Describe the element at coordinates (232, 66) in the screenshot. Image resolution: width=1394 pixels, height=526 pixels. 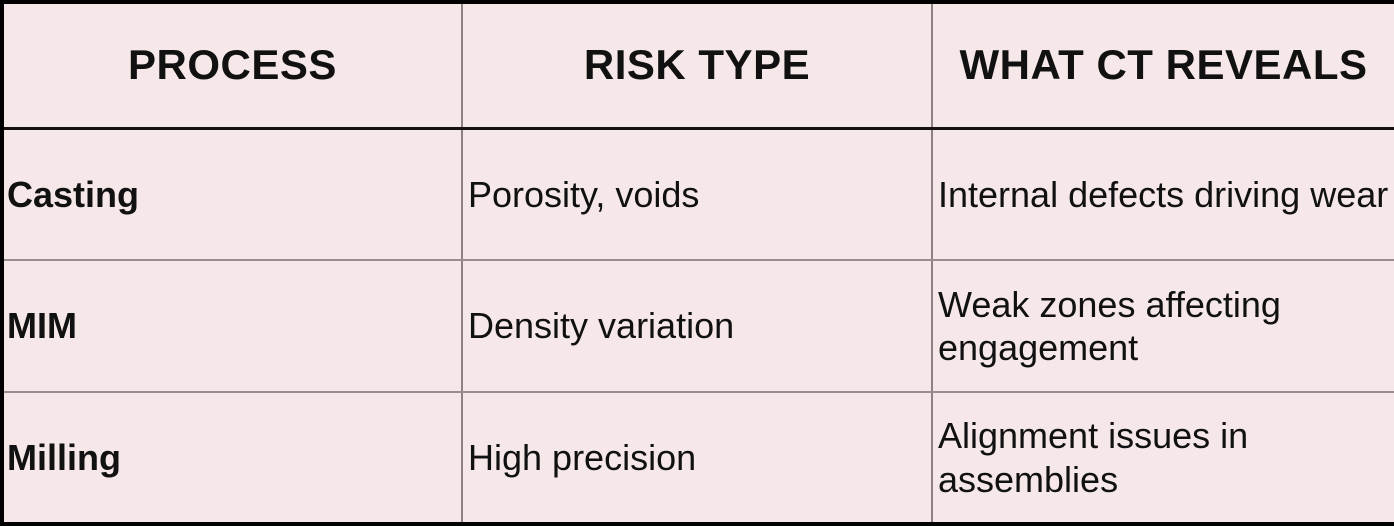
I see `column-header-process: PROCESS` at that location.